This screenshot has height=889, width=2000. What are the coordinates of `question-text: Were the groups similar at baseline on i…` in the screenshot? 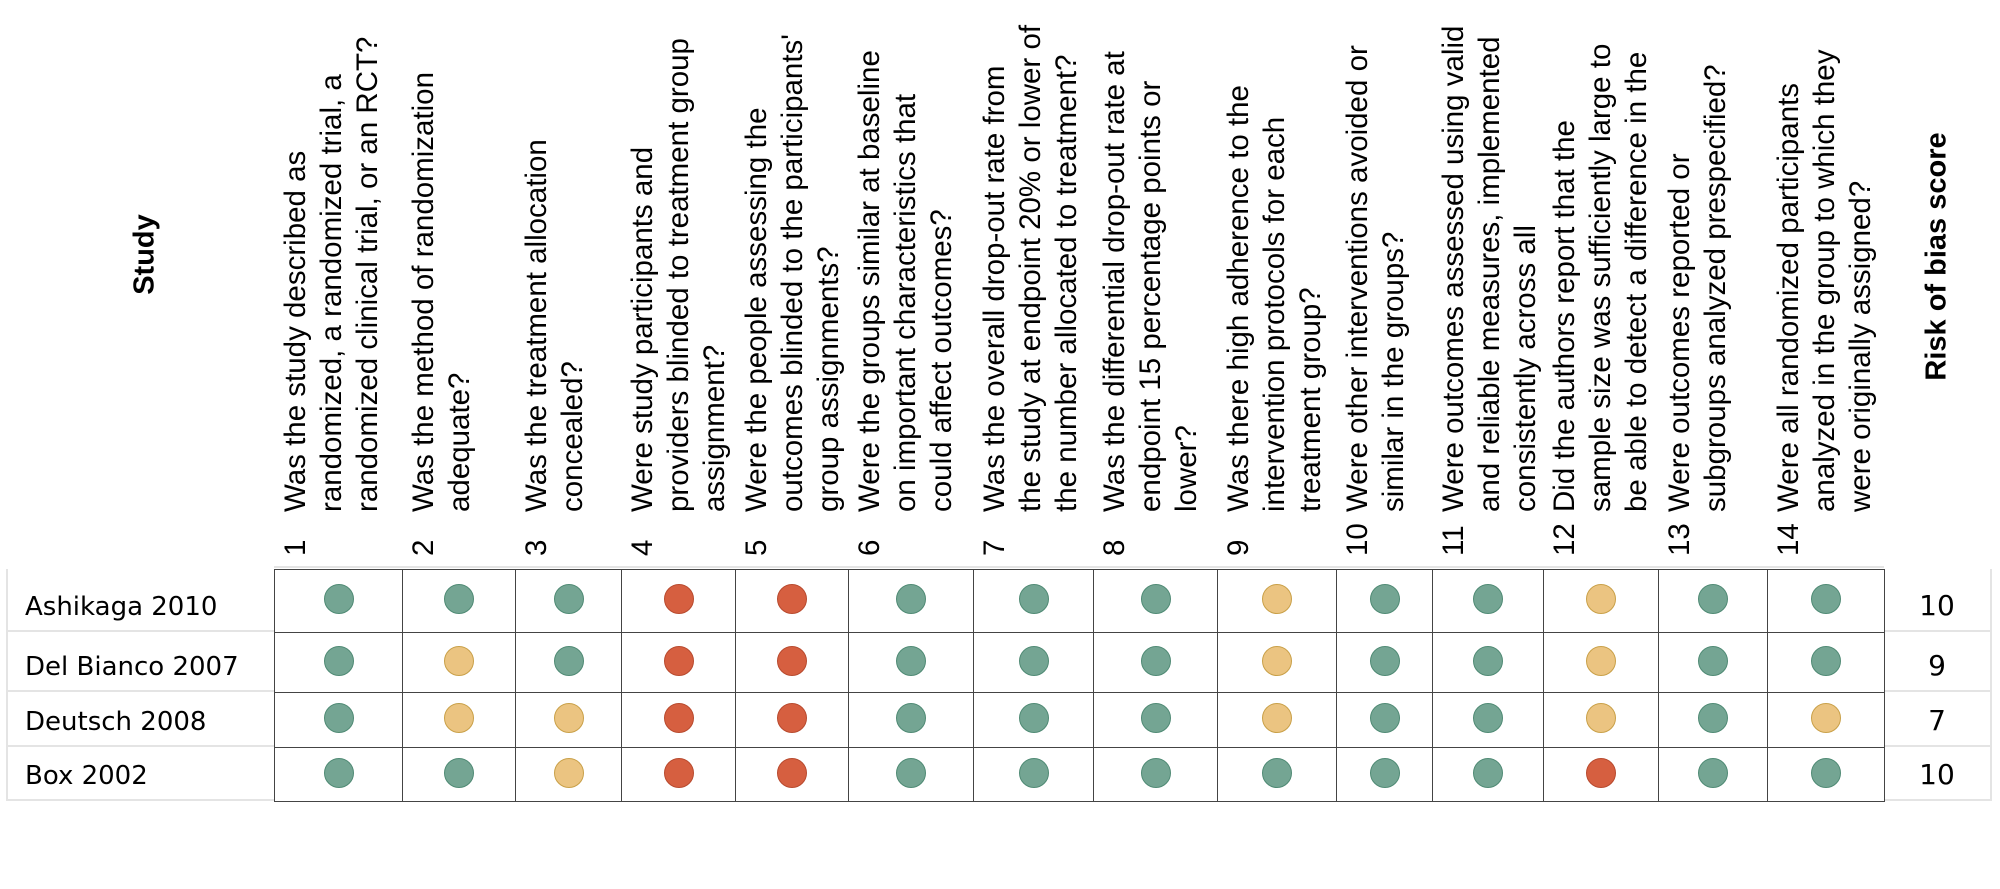 It's located at (905, 281).